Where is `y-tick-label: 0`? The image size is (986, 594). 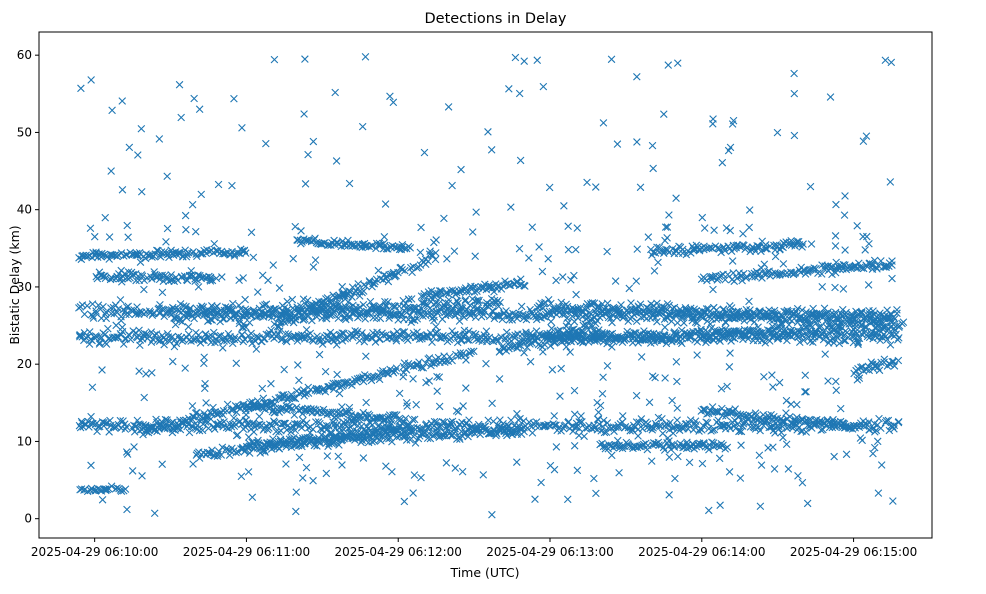 y-tick-label: 0 is located at coordinates (28, 519).